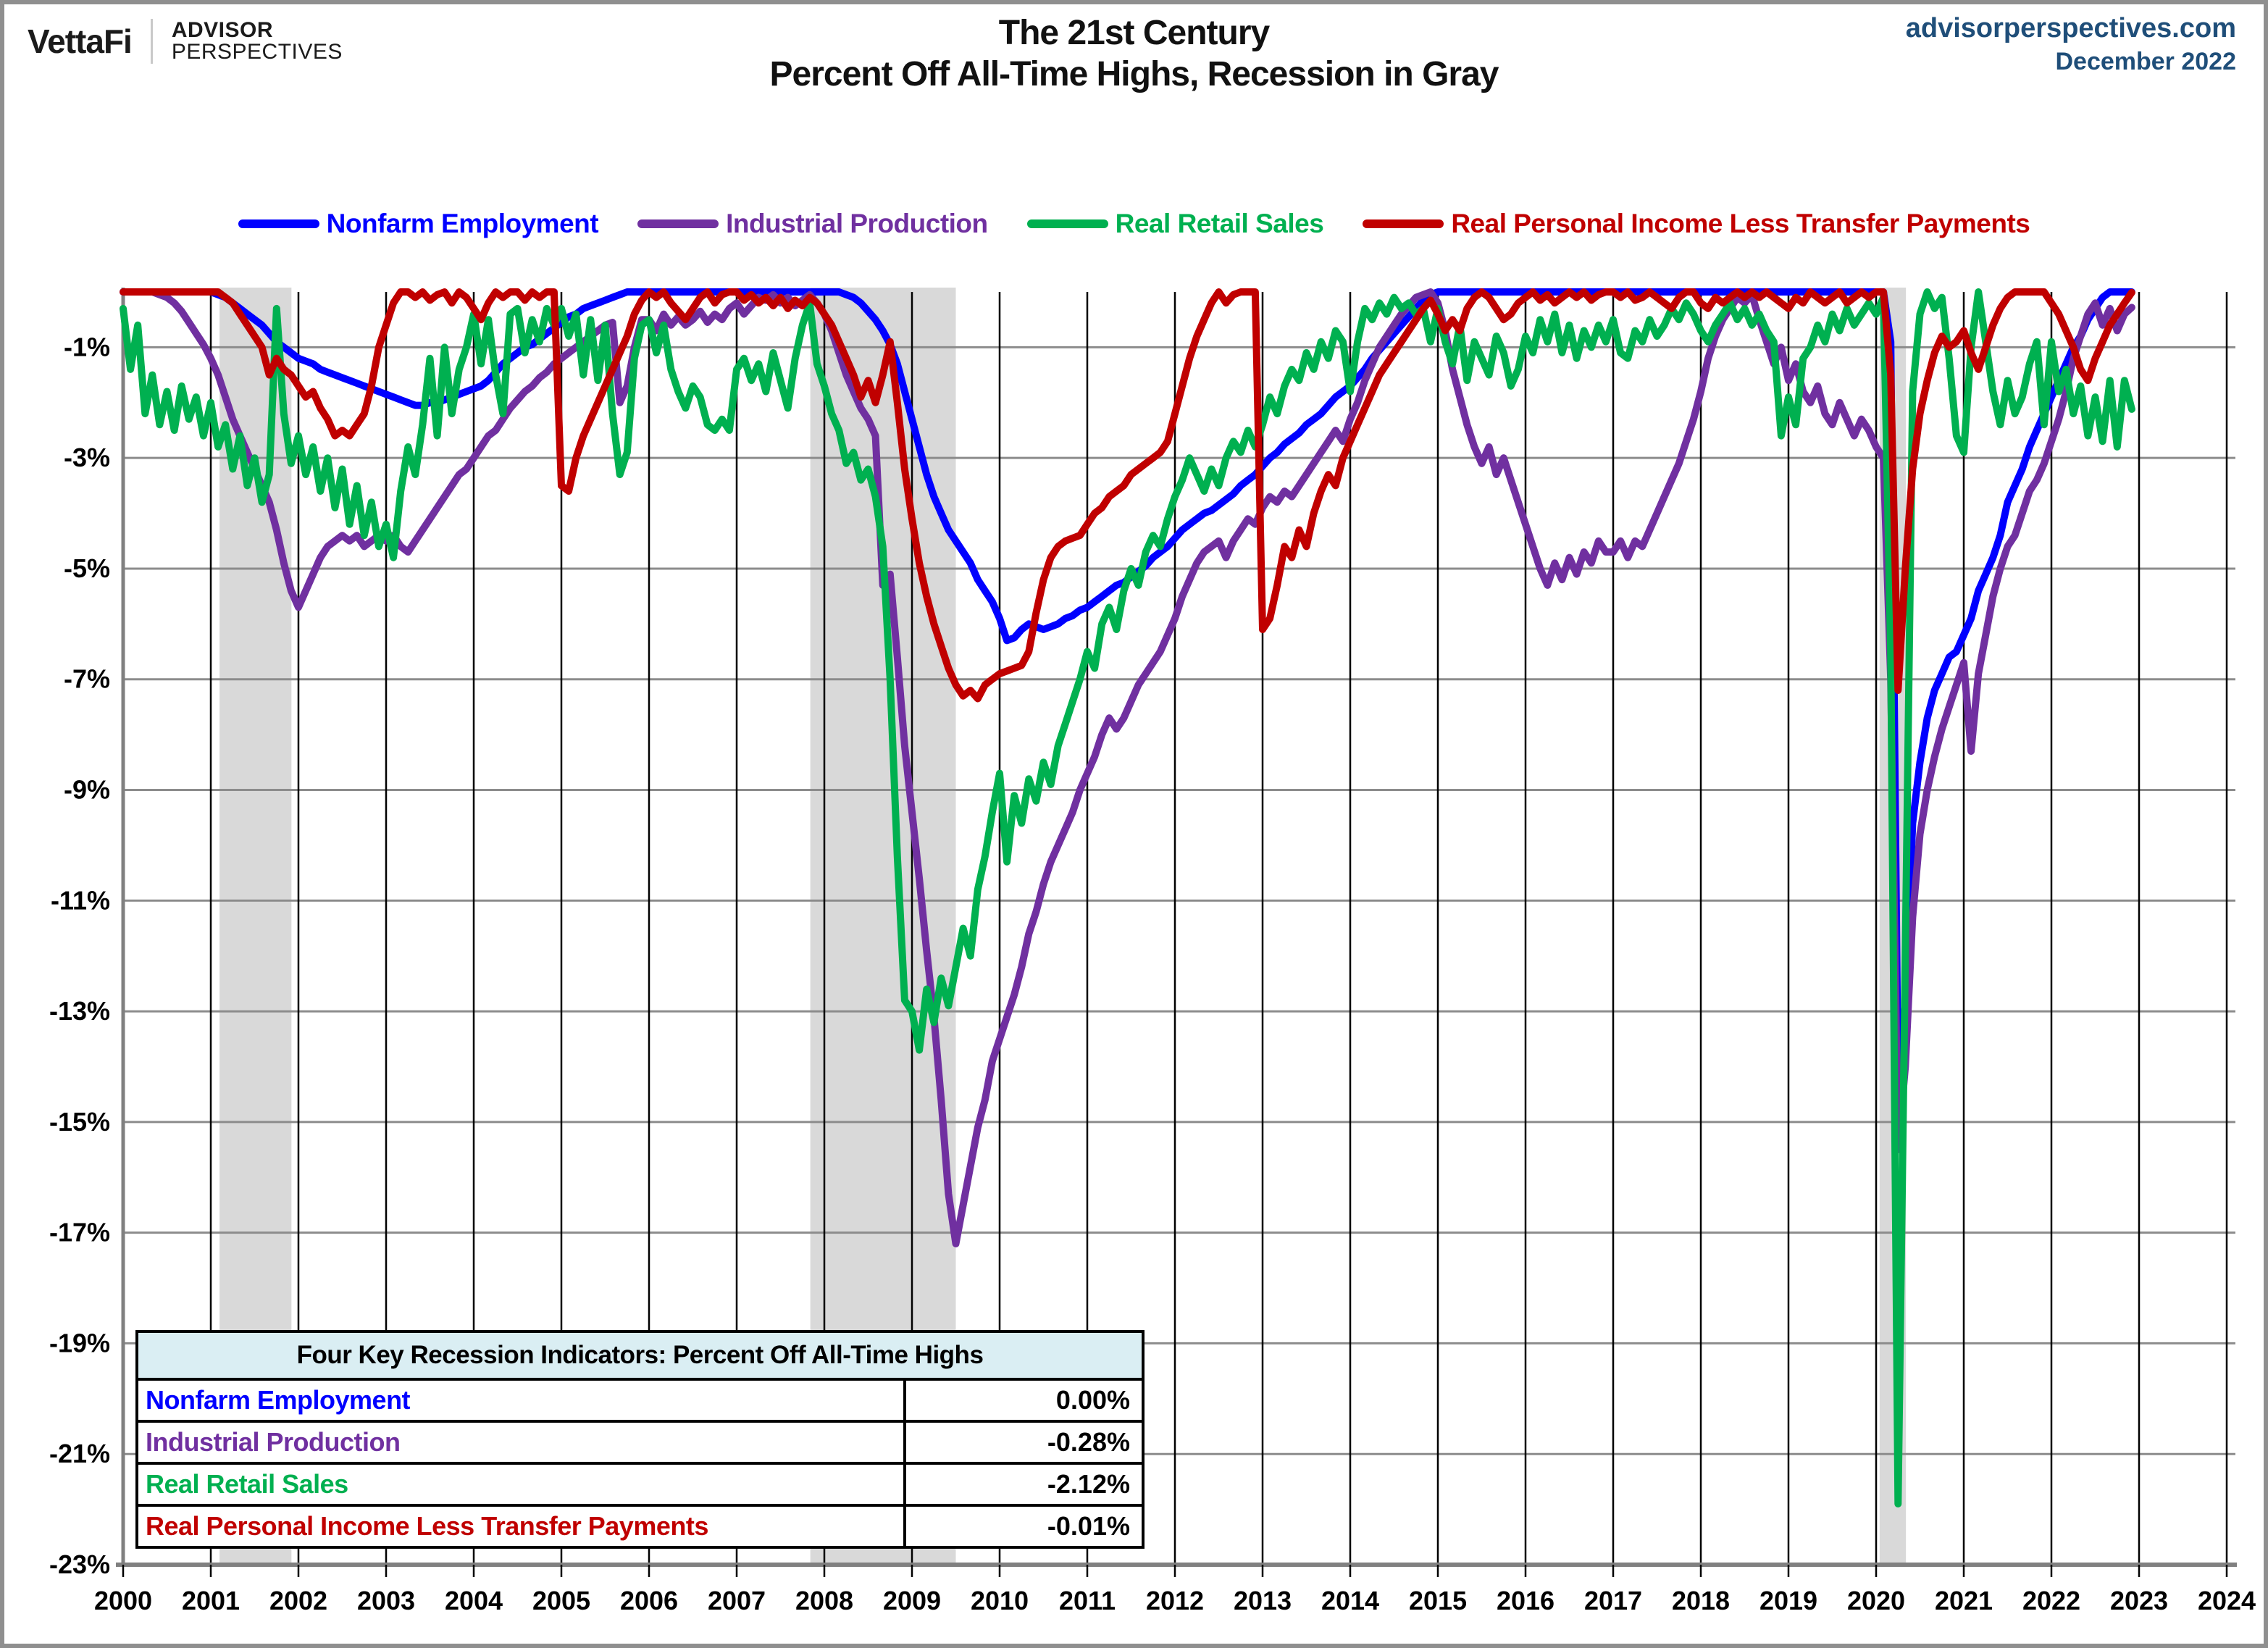  Describe the element at coordinates (123, 1600) in the screenshot. I see `x-axis-label: 2000` at that location.